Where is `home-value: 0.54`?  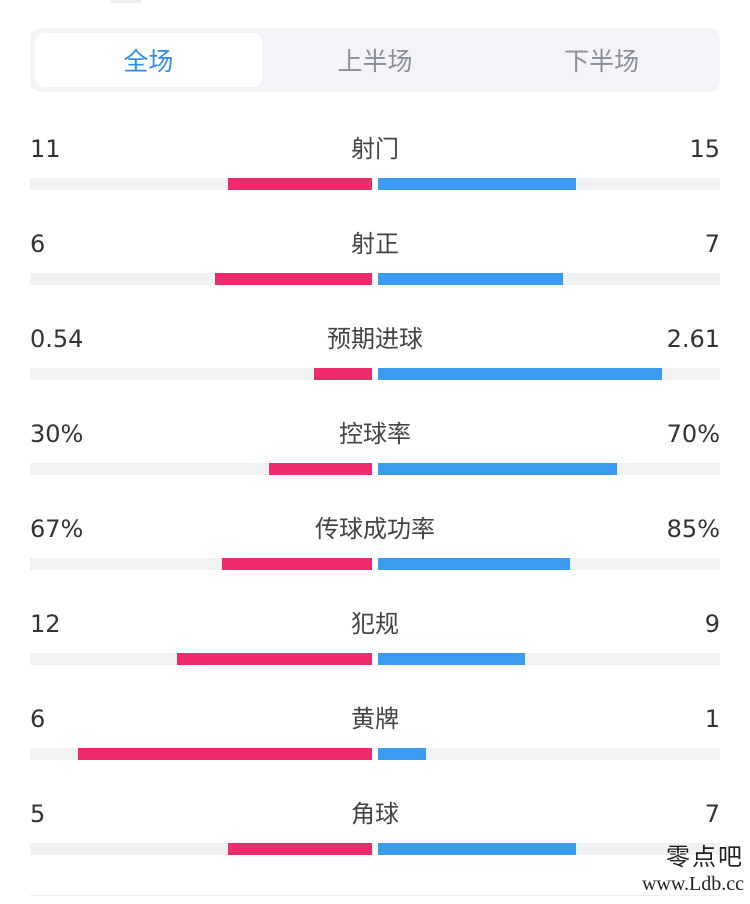 home-value: 0.54 is located at coordinates (57, 339).